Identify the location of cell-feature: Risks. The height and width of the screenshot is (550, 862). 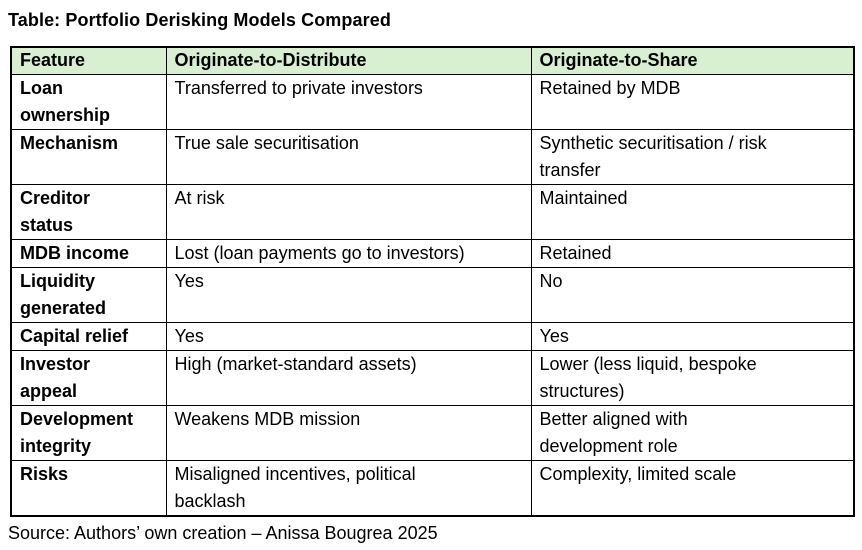
(88, 488).